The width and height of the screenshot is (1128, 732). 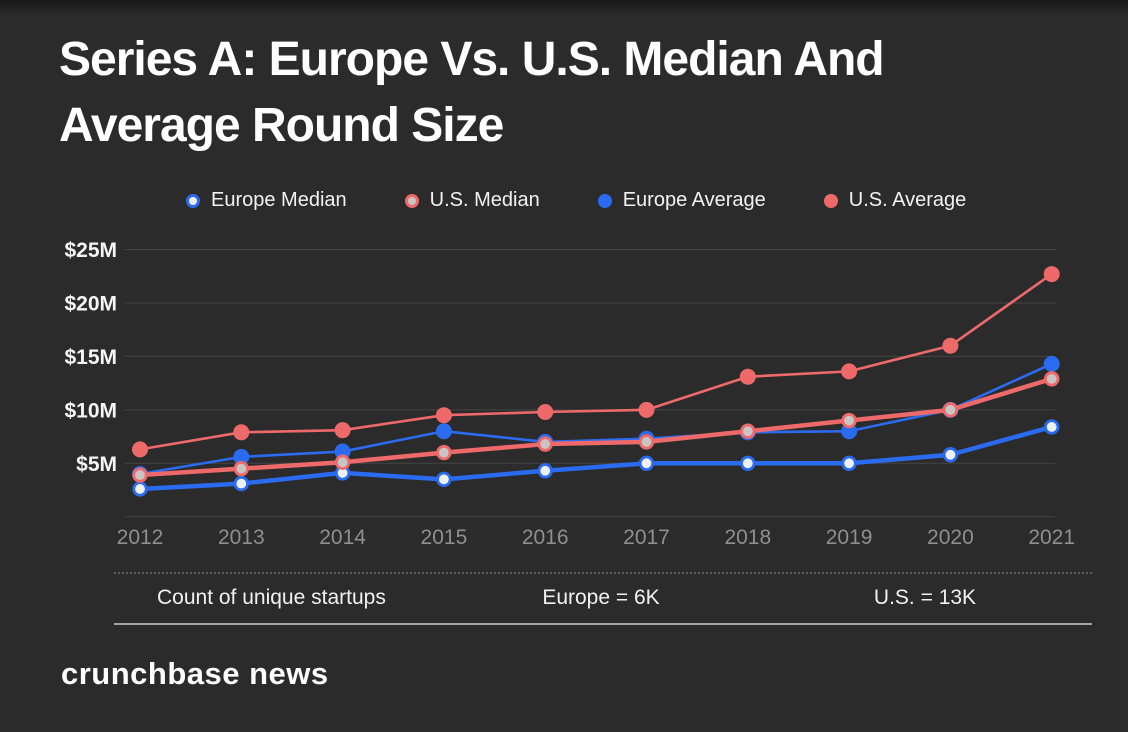 I want to click on legend-label: Europe Average, so click(x=694, y=200).